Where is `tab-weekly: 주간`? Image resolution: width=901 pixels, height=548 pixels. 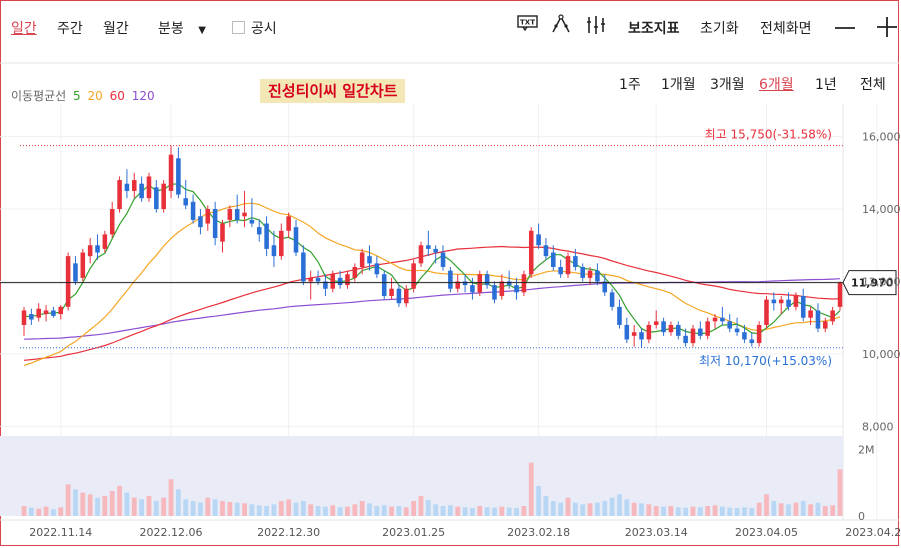
tab-weekly: 주간 is located at coordinates (70, 29).